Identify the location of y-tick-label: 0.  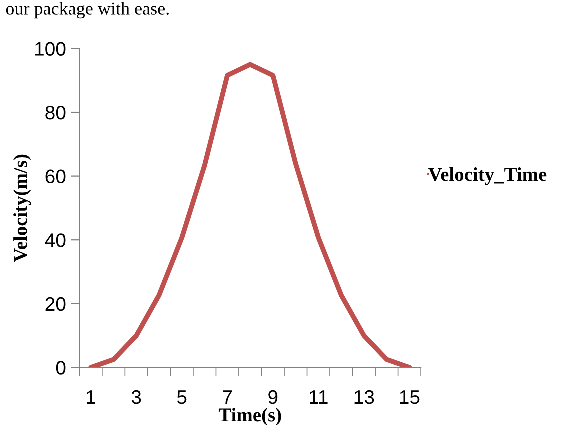
(61, 368).